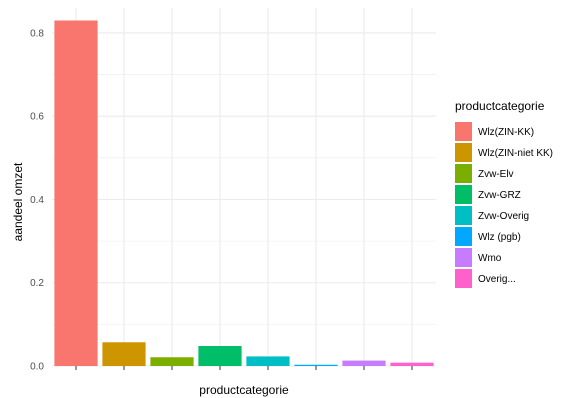 The height and width of the screenshot is (398, 569). I want to click on y-axis-title: aandeel omzet, so click(18, 201).